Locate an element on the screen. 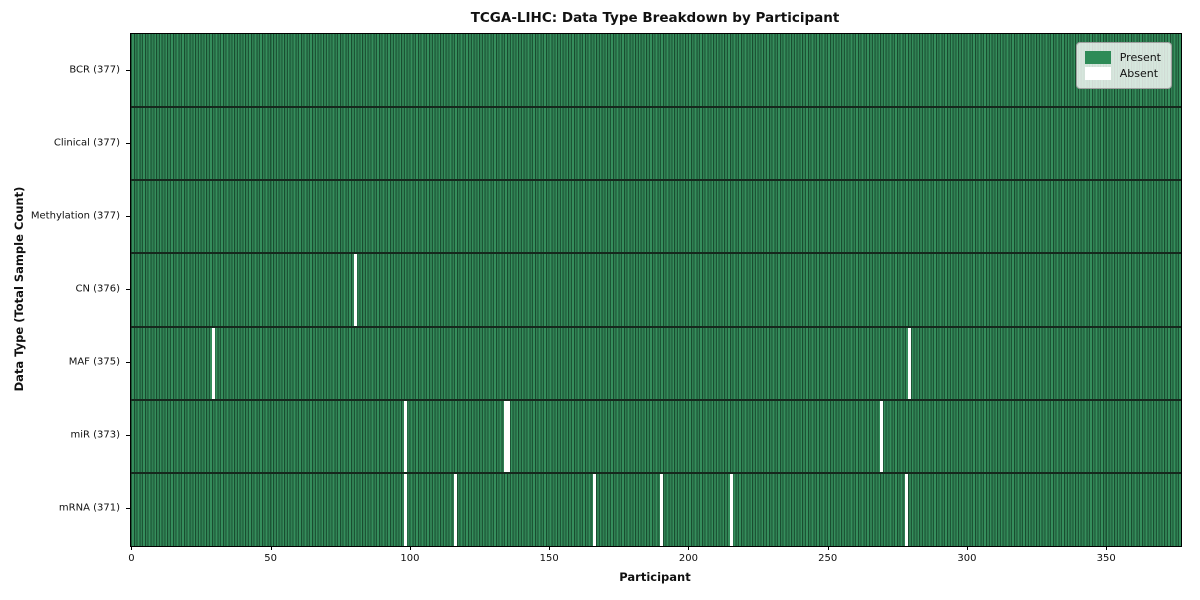  y-tick-label-CN: CN (376) is located at coordinates (97, 289).